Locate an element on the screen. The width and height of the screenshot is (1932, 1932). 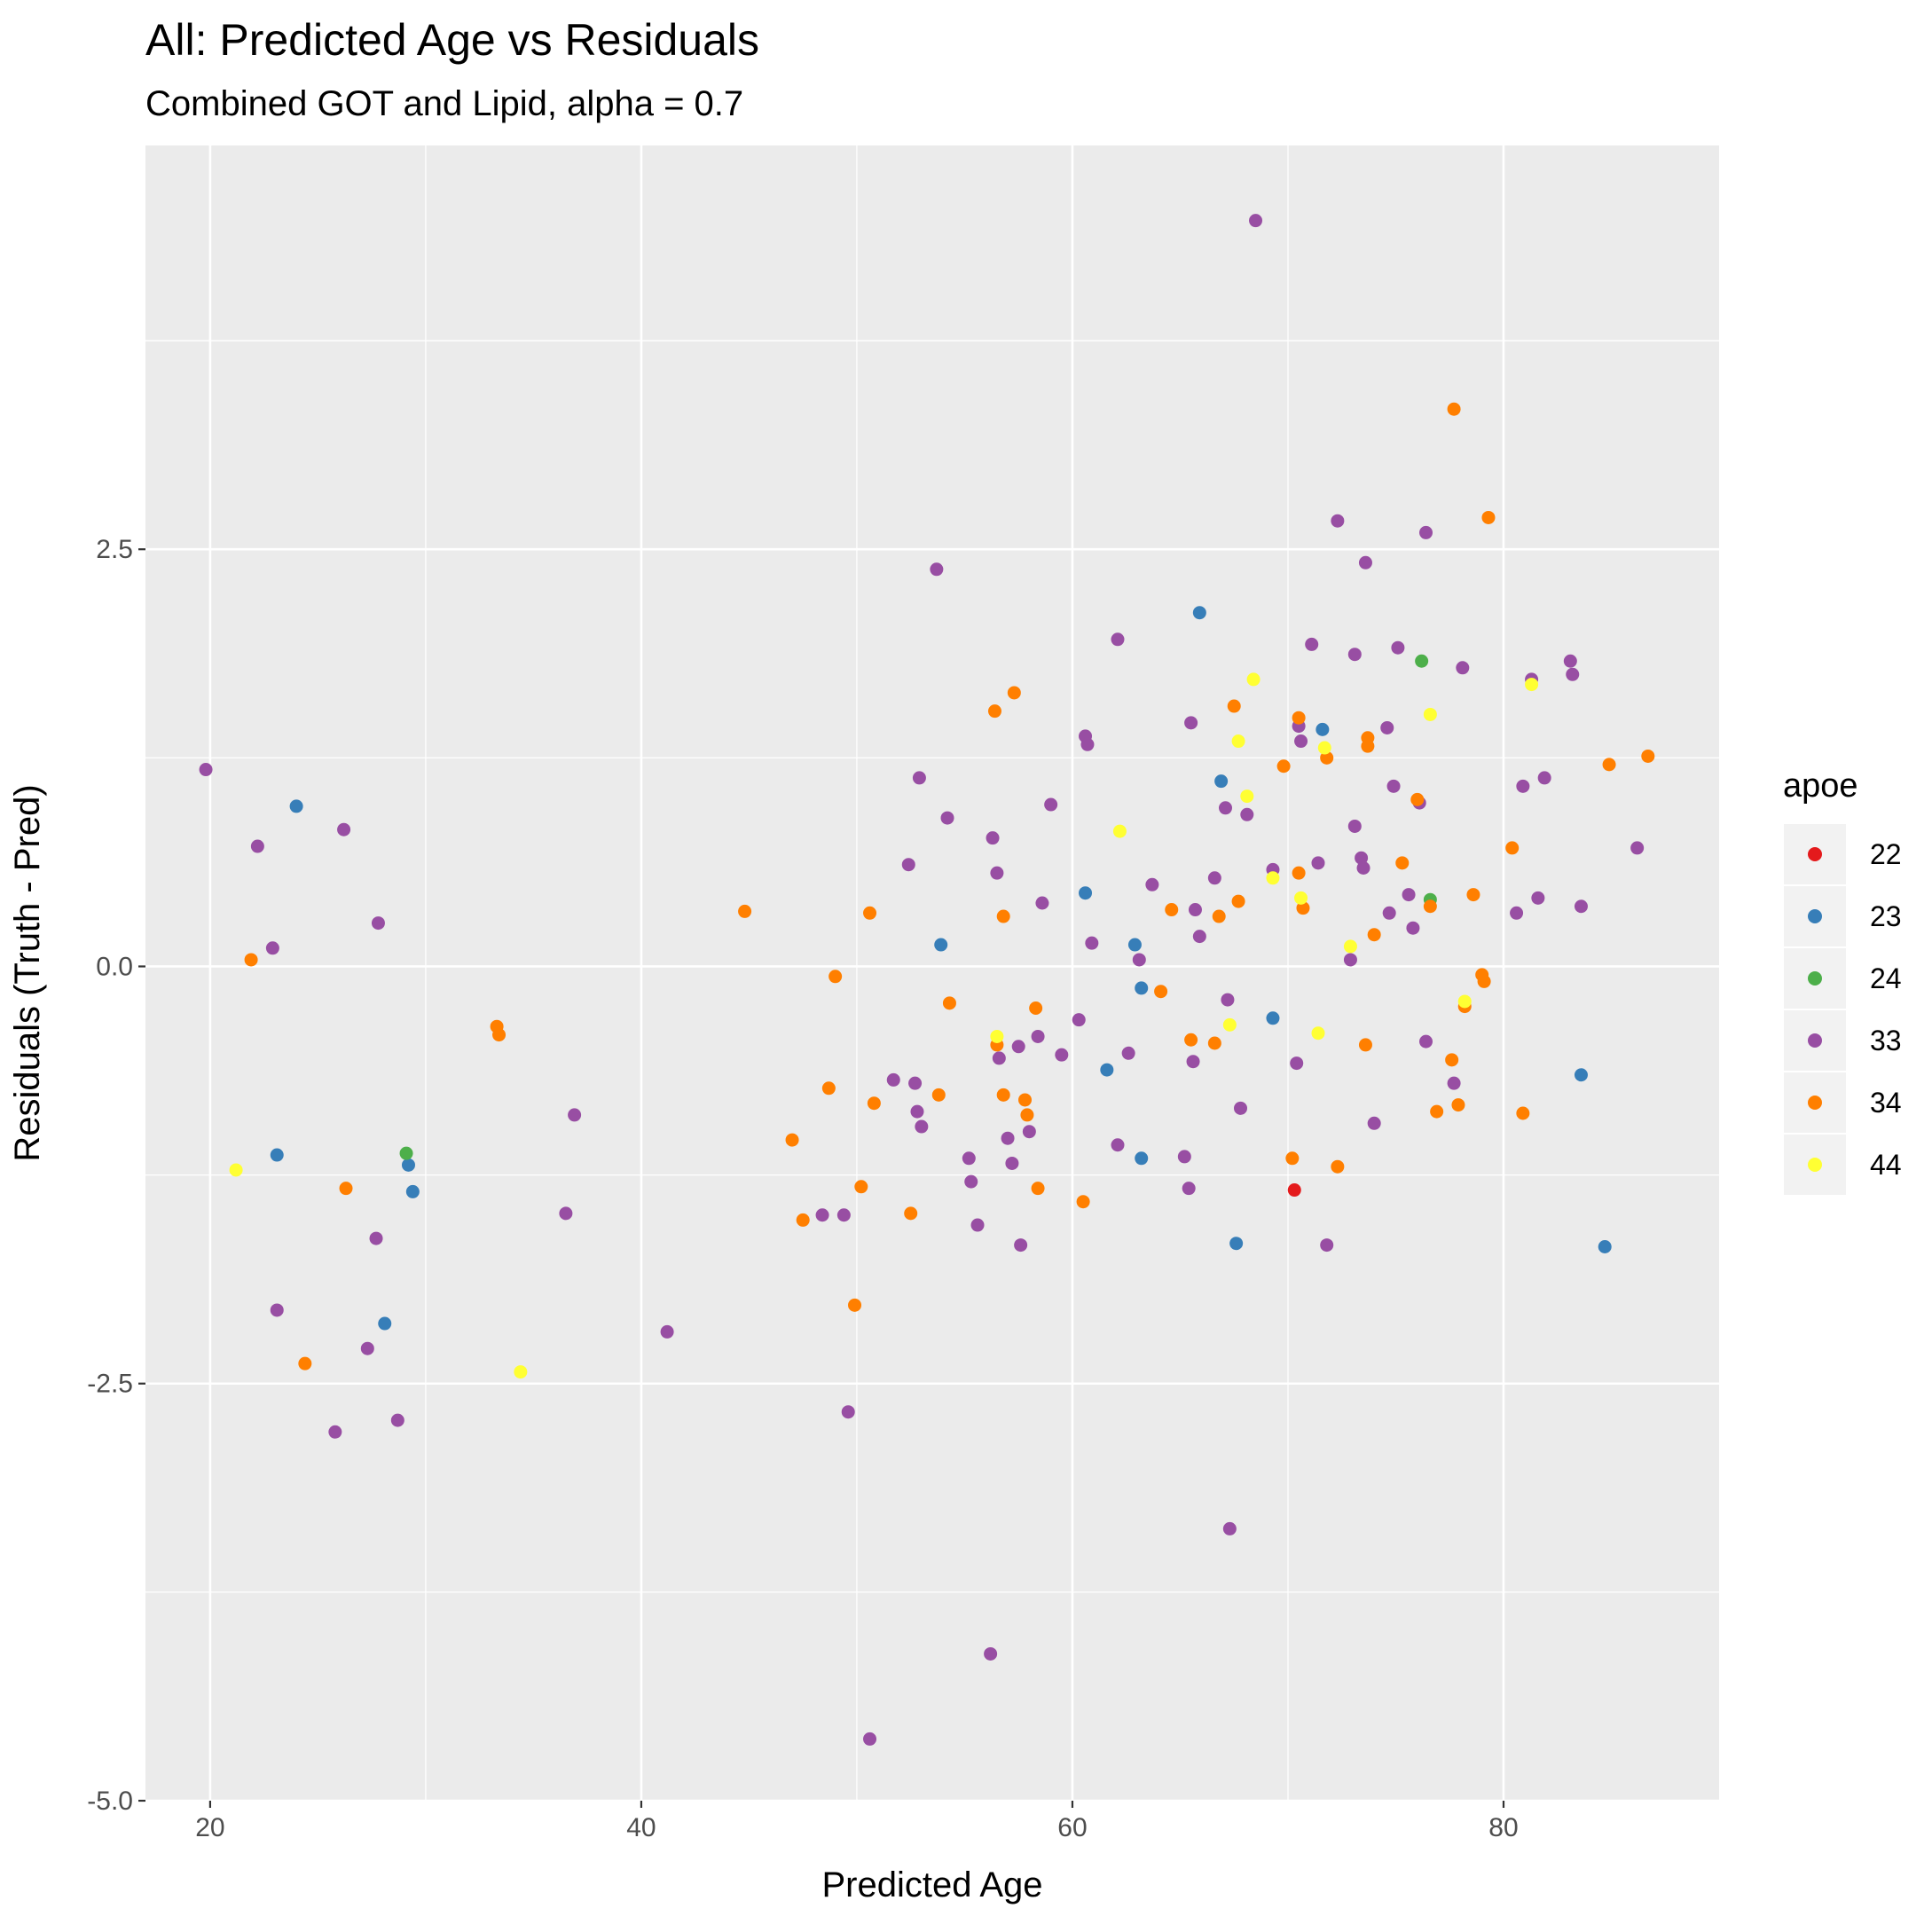
chart-subtitle: Combined GOT and Lipid, alpha = 0.7 is located at coordinates (444, 103).